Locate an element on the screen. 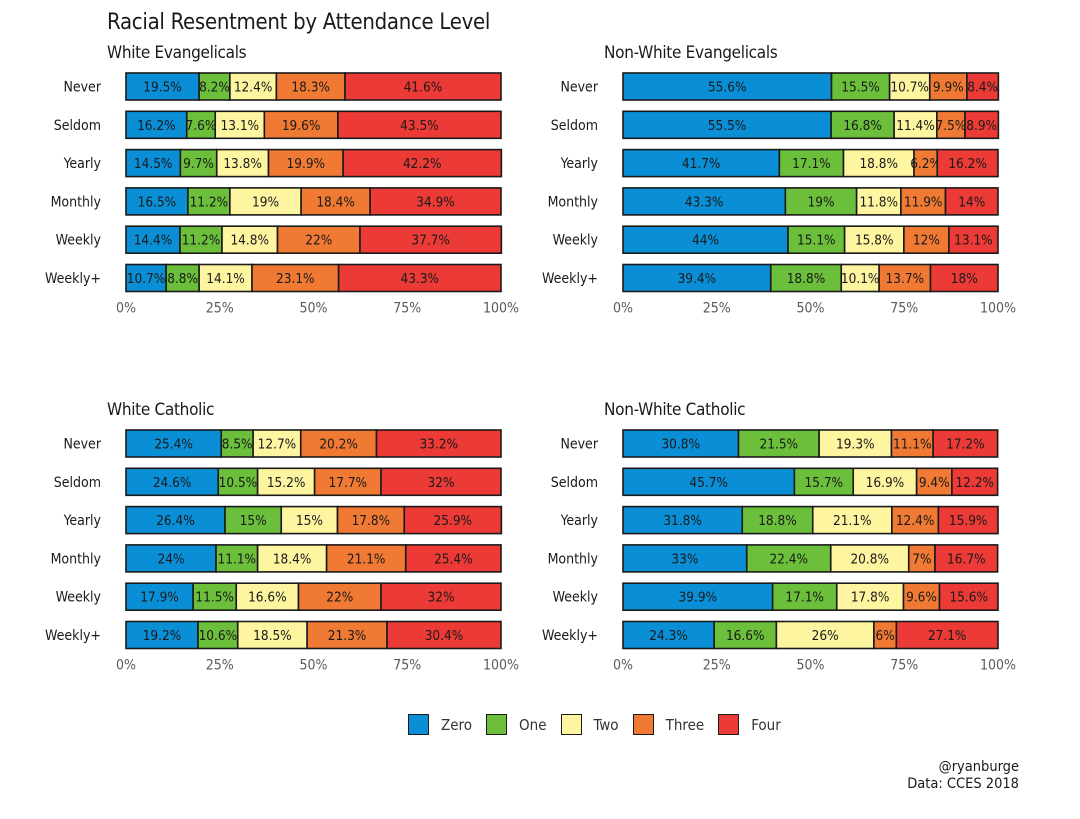  bar-label-weekly-two: 18.5% is located at coordinates (272, 636).